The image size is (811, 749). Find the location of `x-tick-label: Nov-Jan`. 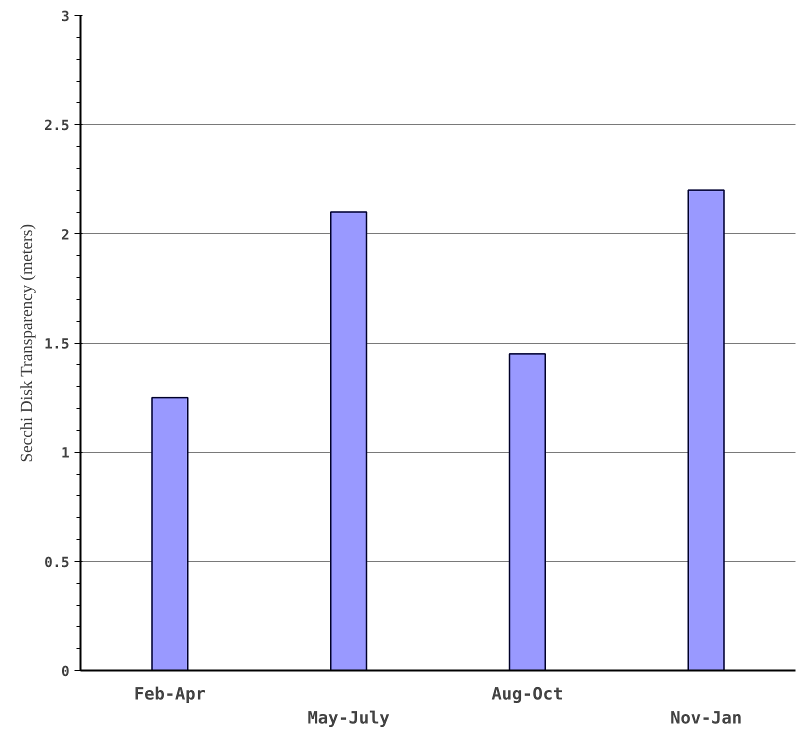

x-tick-label: Nov-Jan is located at coordinates (706, 718).